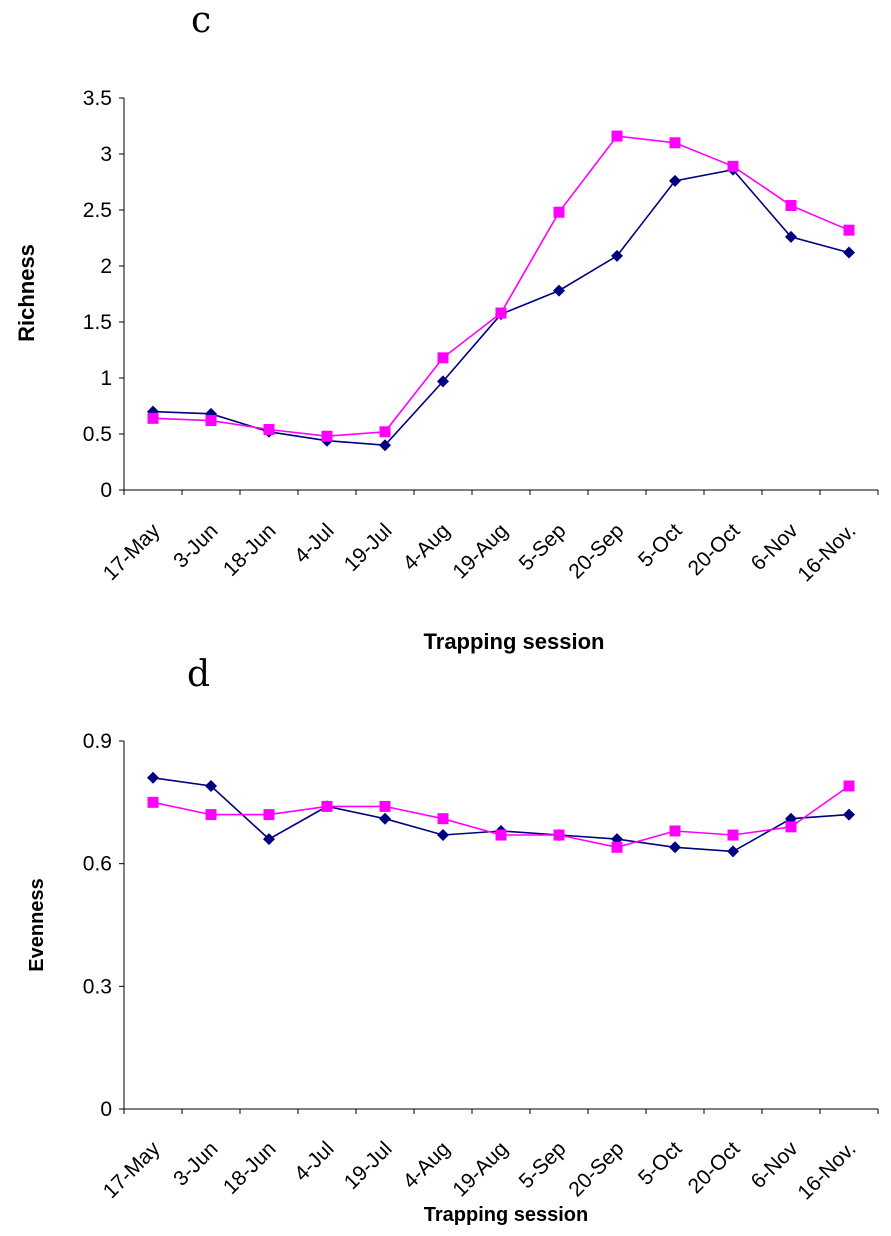  Describe the element at coordinates (97, 864) in the screenshot. I see `y-tick-label: 0.6` at that location.